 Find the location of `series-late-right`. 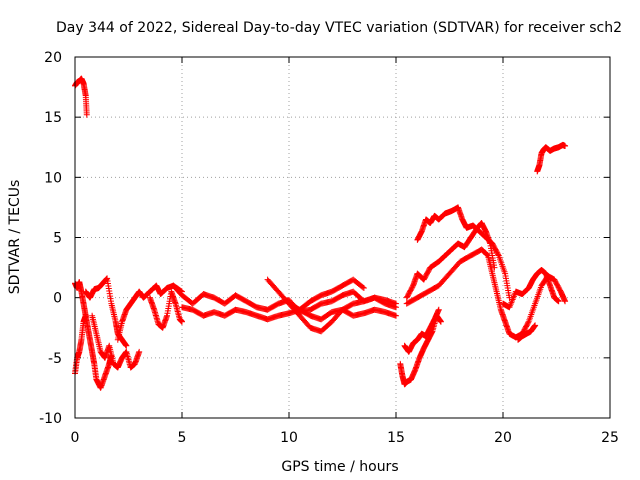

series-late-right is located at coordinates (531, 288).